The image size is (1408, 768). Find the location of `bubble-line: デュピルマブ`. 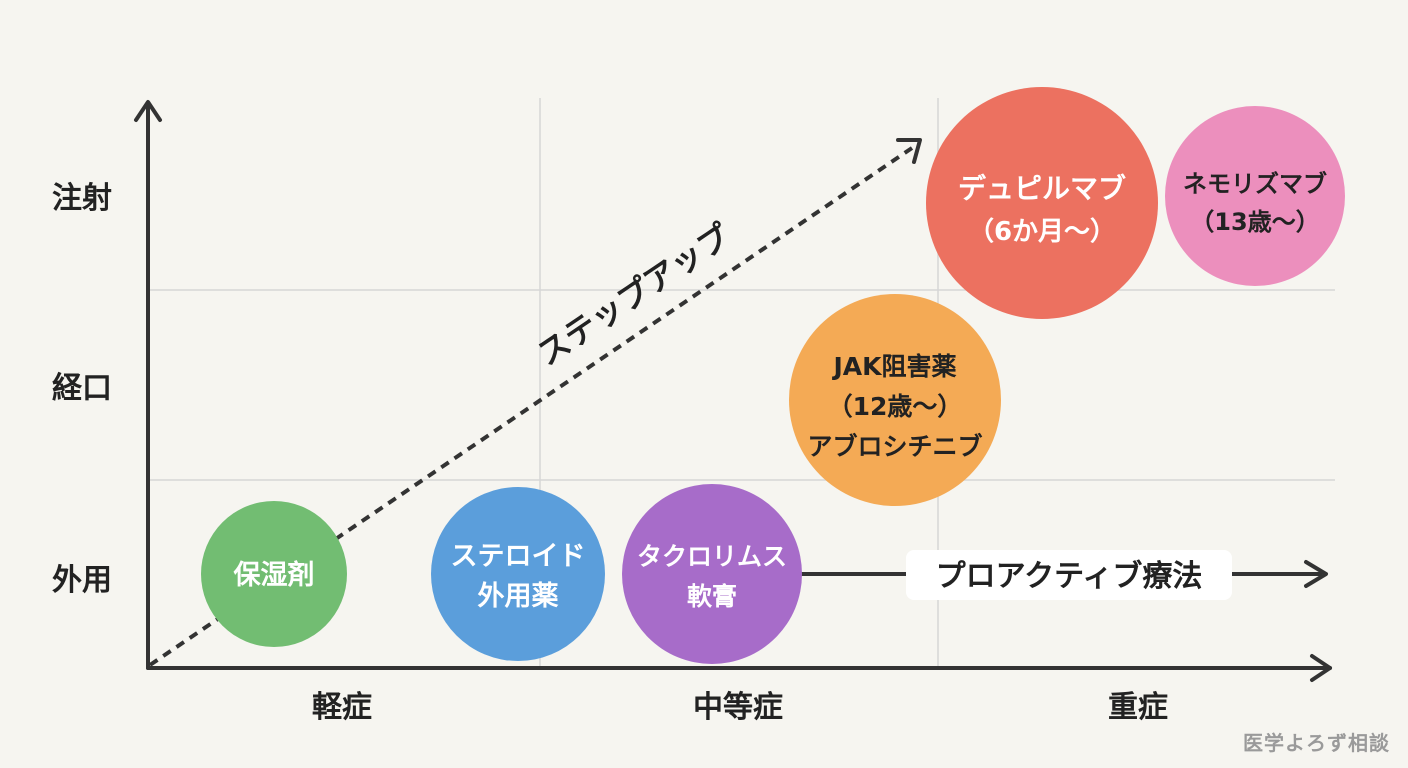

bubble-line: デュピルマブ is located at coordinates (1042, 188).